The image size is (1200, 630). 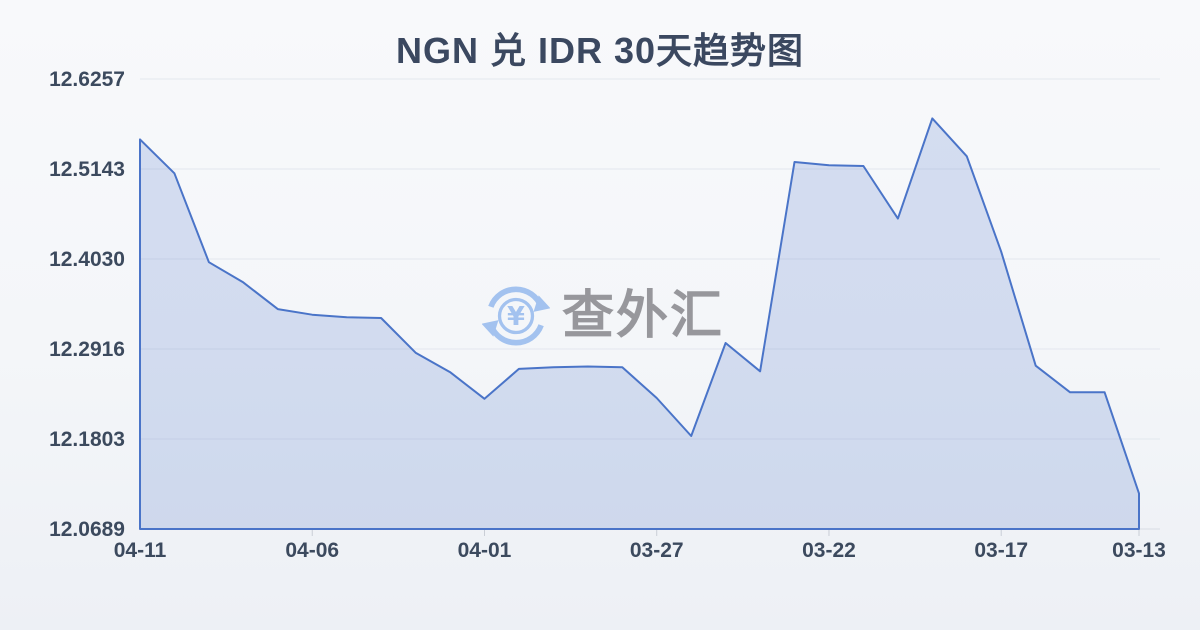 I want to click on x-axis-label: 03-17, so click(x=1001, y=550).